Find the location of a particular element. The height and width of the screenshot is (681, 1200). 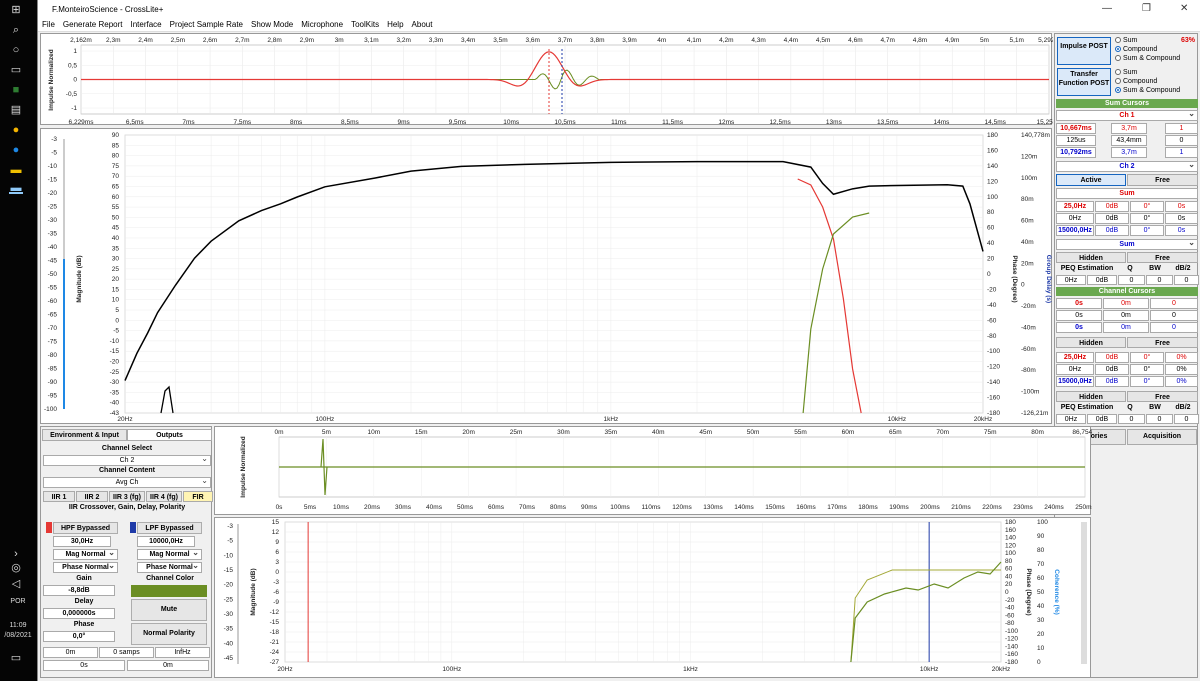

menu-toolkits: ToolKits is located at coordinates (365, 24).